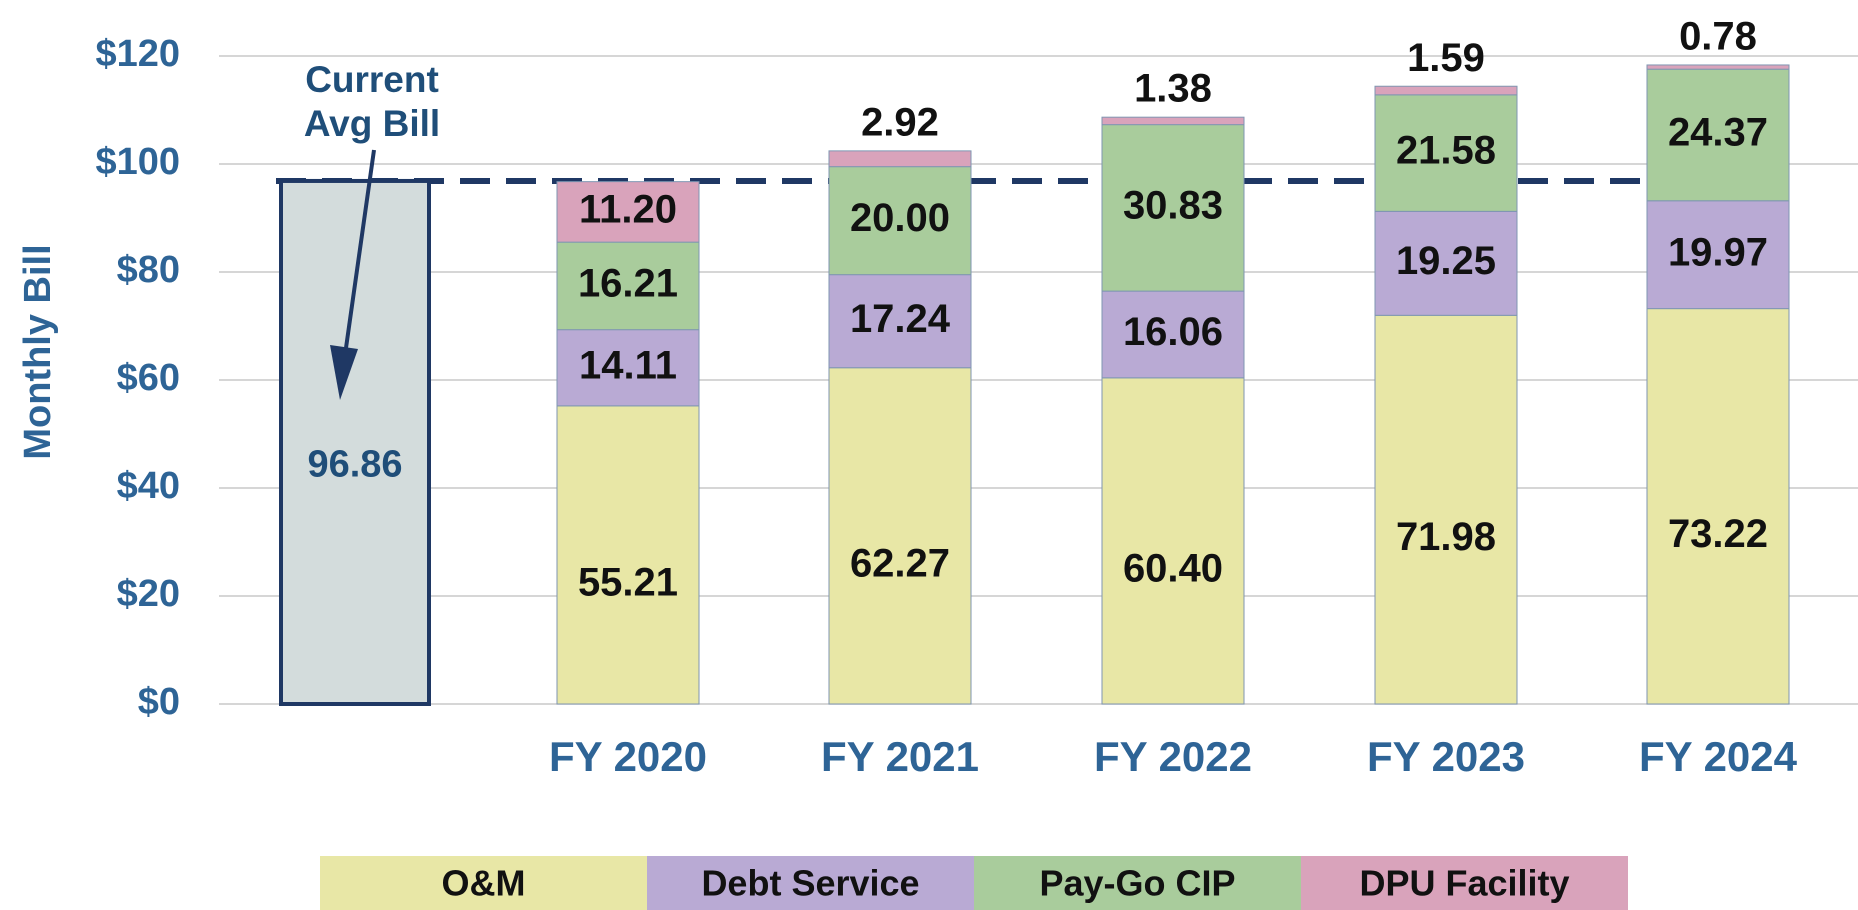 The image size is (1858, 910). I want to click on y-tick-label: $40, so click(148, 486).